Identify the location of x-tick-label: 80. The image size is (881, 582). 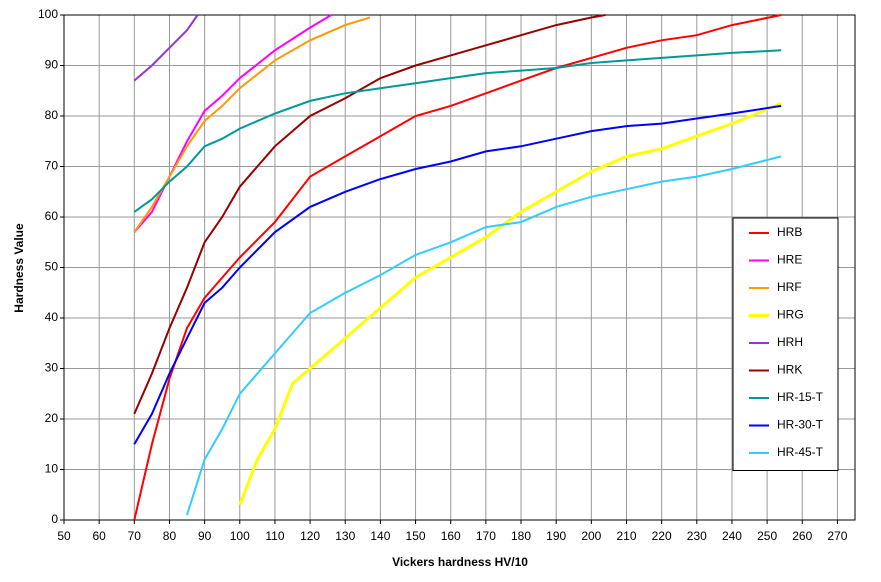
(170, 536).